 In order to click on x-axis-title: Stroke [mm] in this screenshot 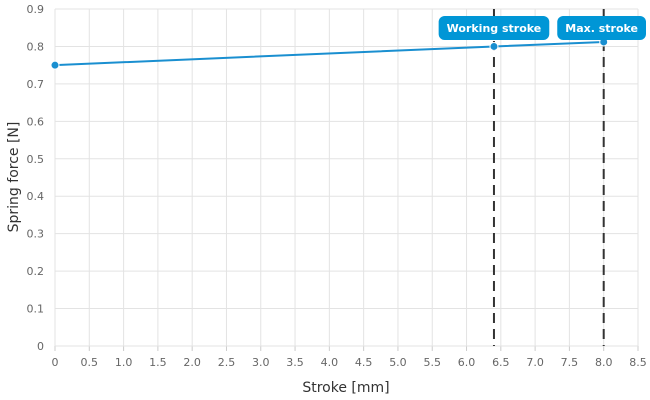, I will do `click(345, 388)`.